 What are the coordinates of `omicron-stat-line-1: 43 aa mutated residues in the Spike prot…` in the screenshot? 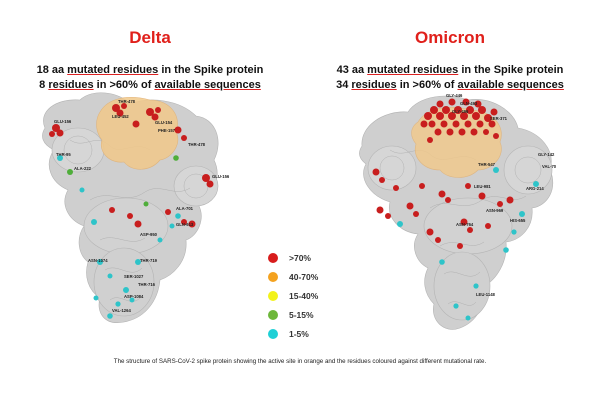 It's located at (450, 70).